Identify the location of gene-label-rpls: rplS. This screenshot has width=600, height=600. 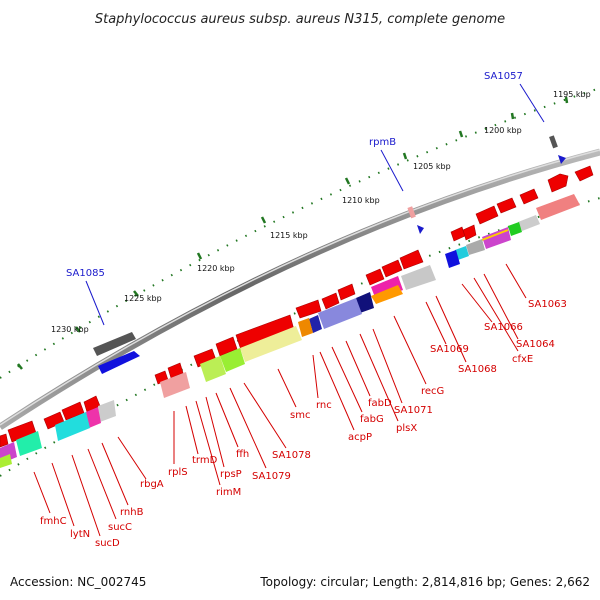
(178, 472).